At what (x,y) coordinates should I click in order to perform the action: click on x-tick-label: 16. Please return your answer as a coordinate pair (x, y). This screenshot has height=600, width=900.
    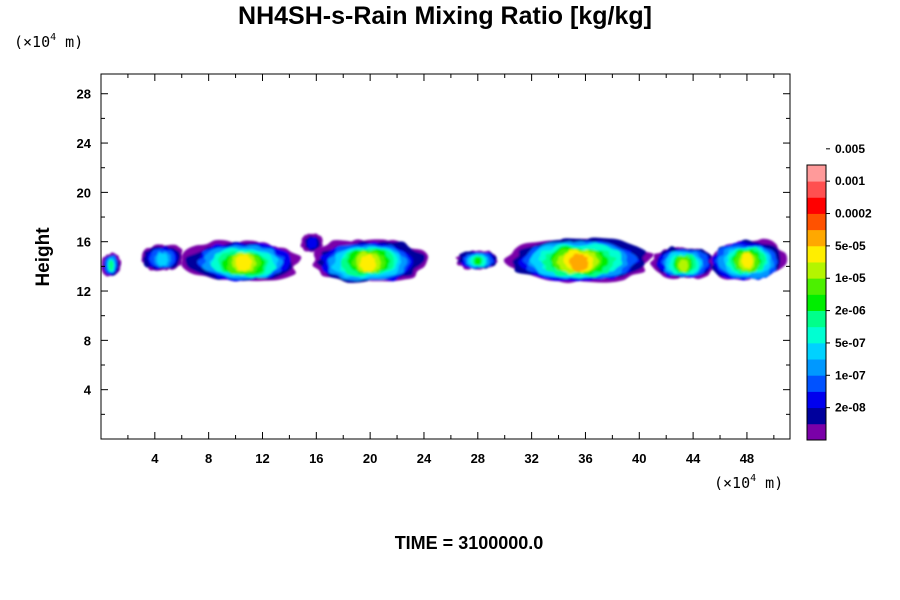
    Looking at the image, I should click on (316, 458).